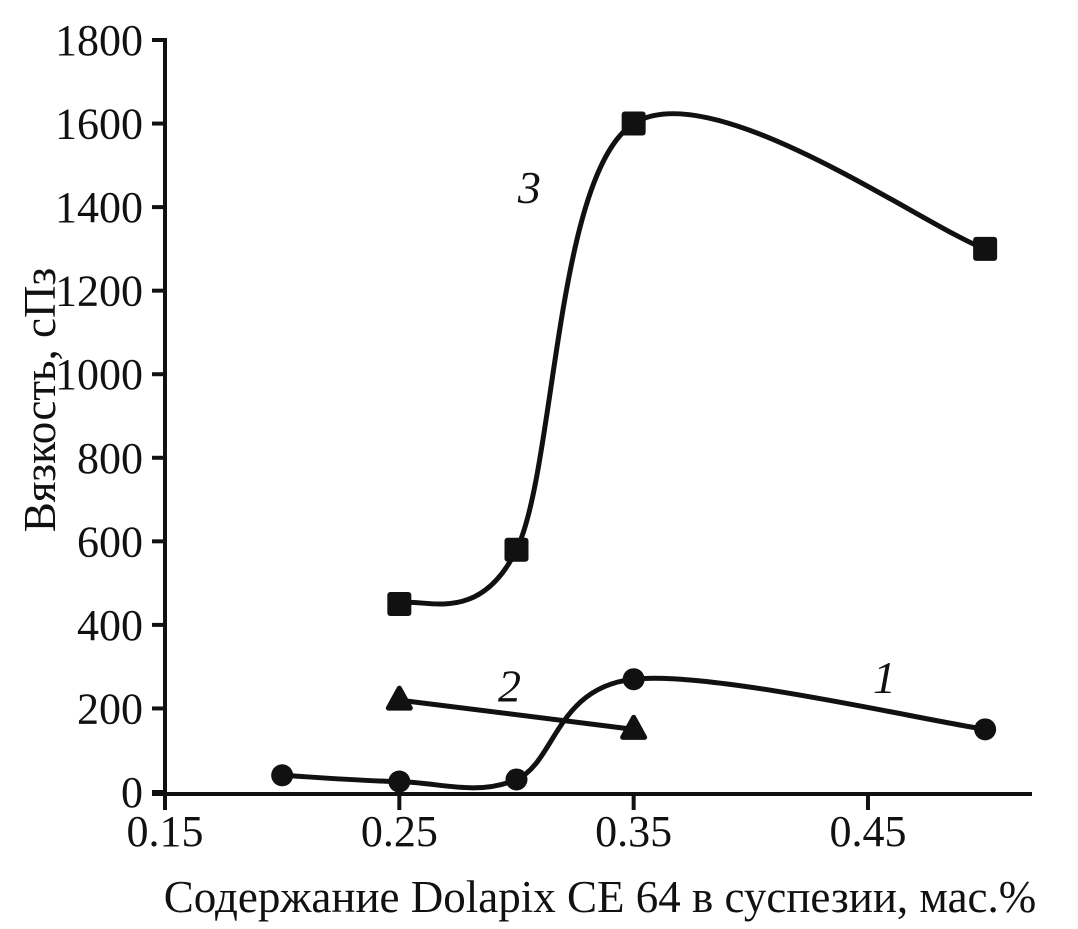 The height and width of the screenshot is (929, 1078). I want to click on x-tick-label: 0.15, so click(165, 831).